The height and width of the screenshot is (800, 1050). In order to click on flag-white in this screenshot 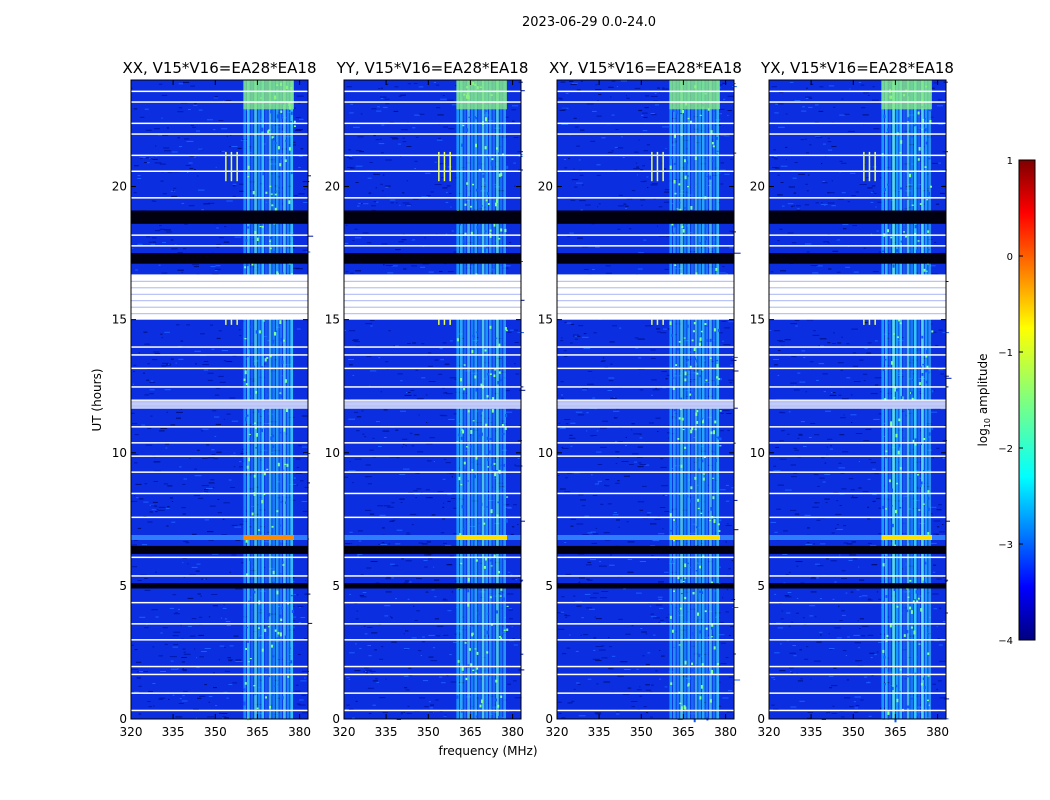, I will do `click(857, 297)`.